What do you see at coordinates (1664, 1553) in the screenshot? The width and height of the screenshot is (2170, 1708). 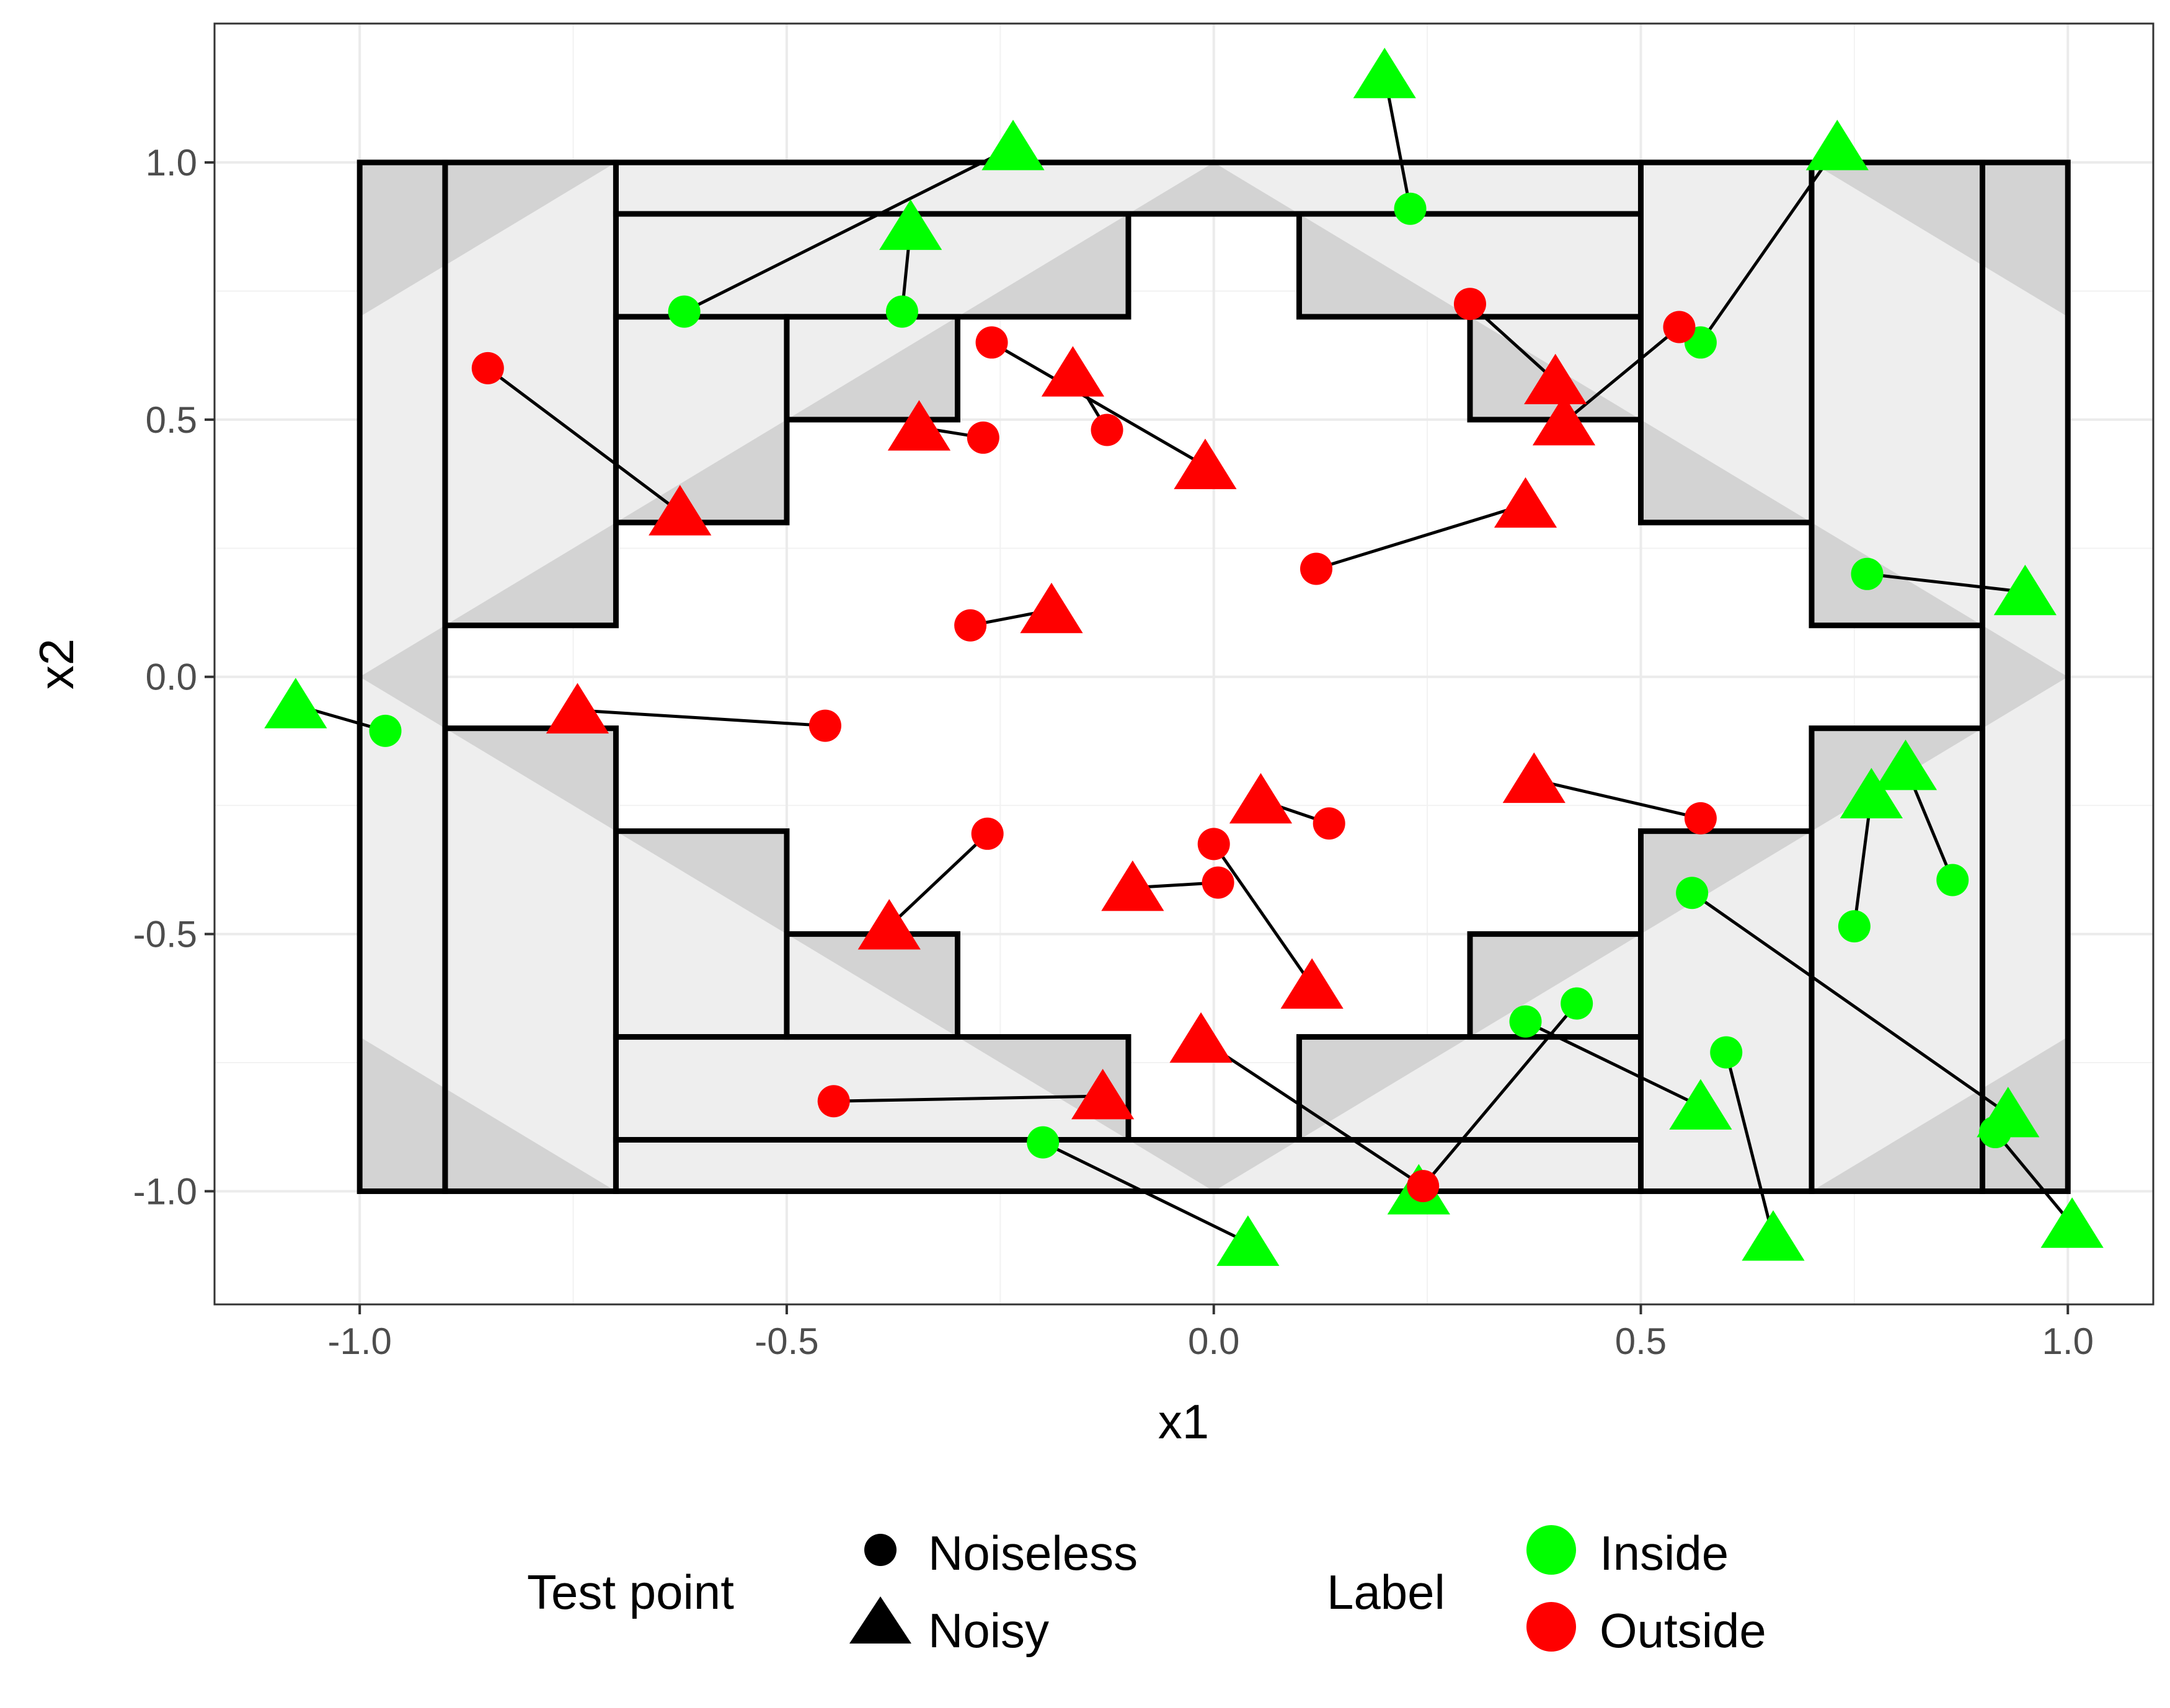 I see `legend-label-inside: Inside` at bounding box center [1664, 1553].